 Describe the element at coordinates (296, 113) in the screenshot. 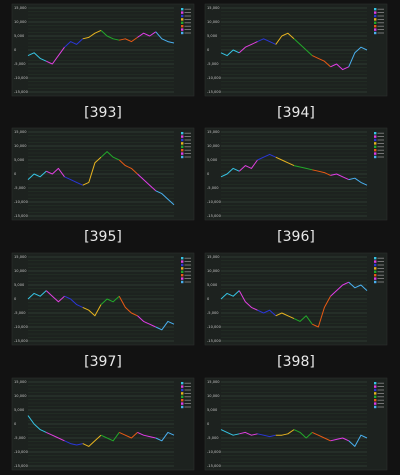

I see `panel-caption: [394]` at that location.